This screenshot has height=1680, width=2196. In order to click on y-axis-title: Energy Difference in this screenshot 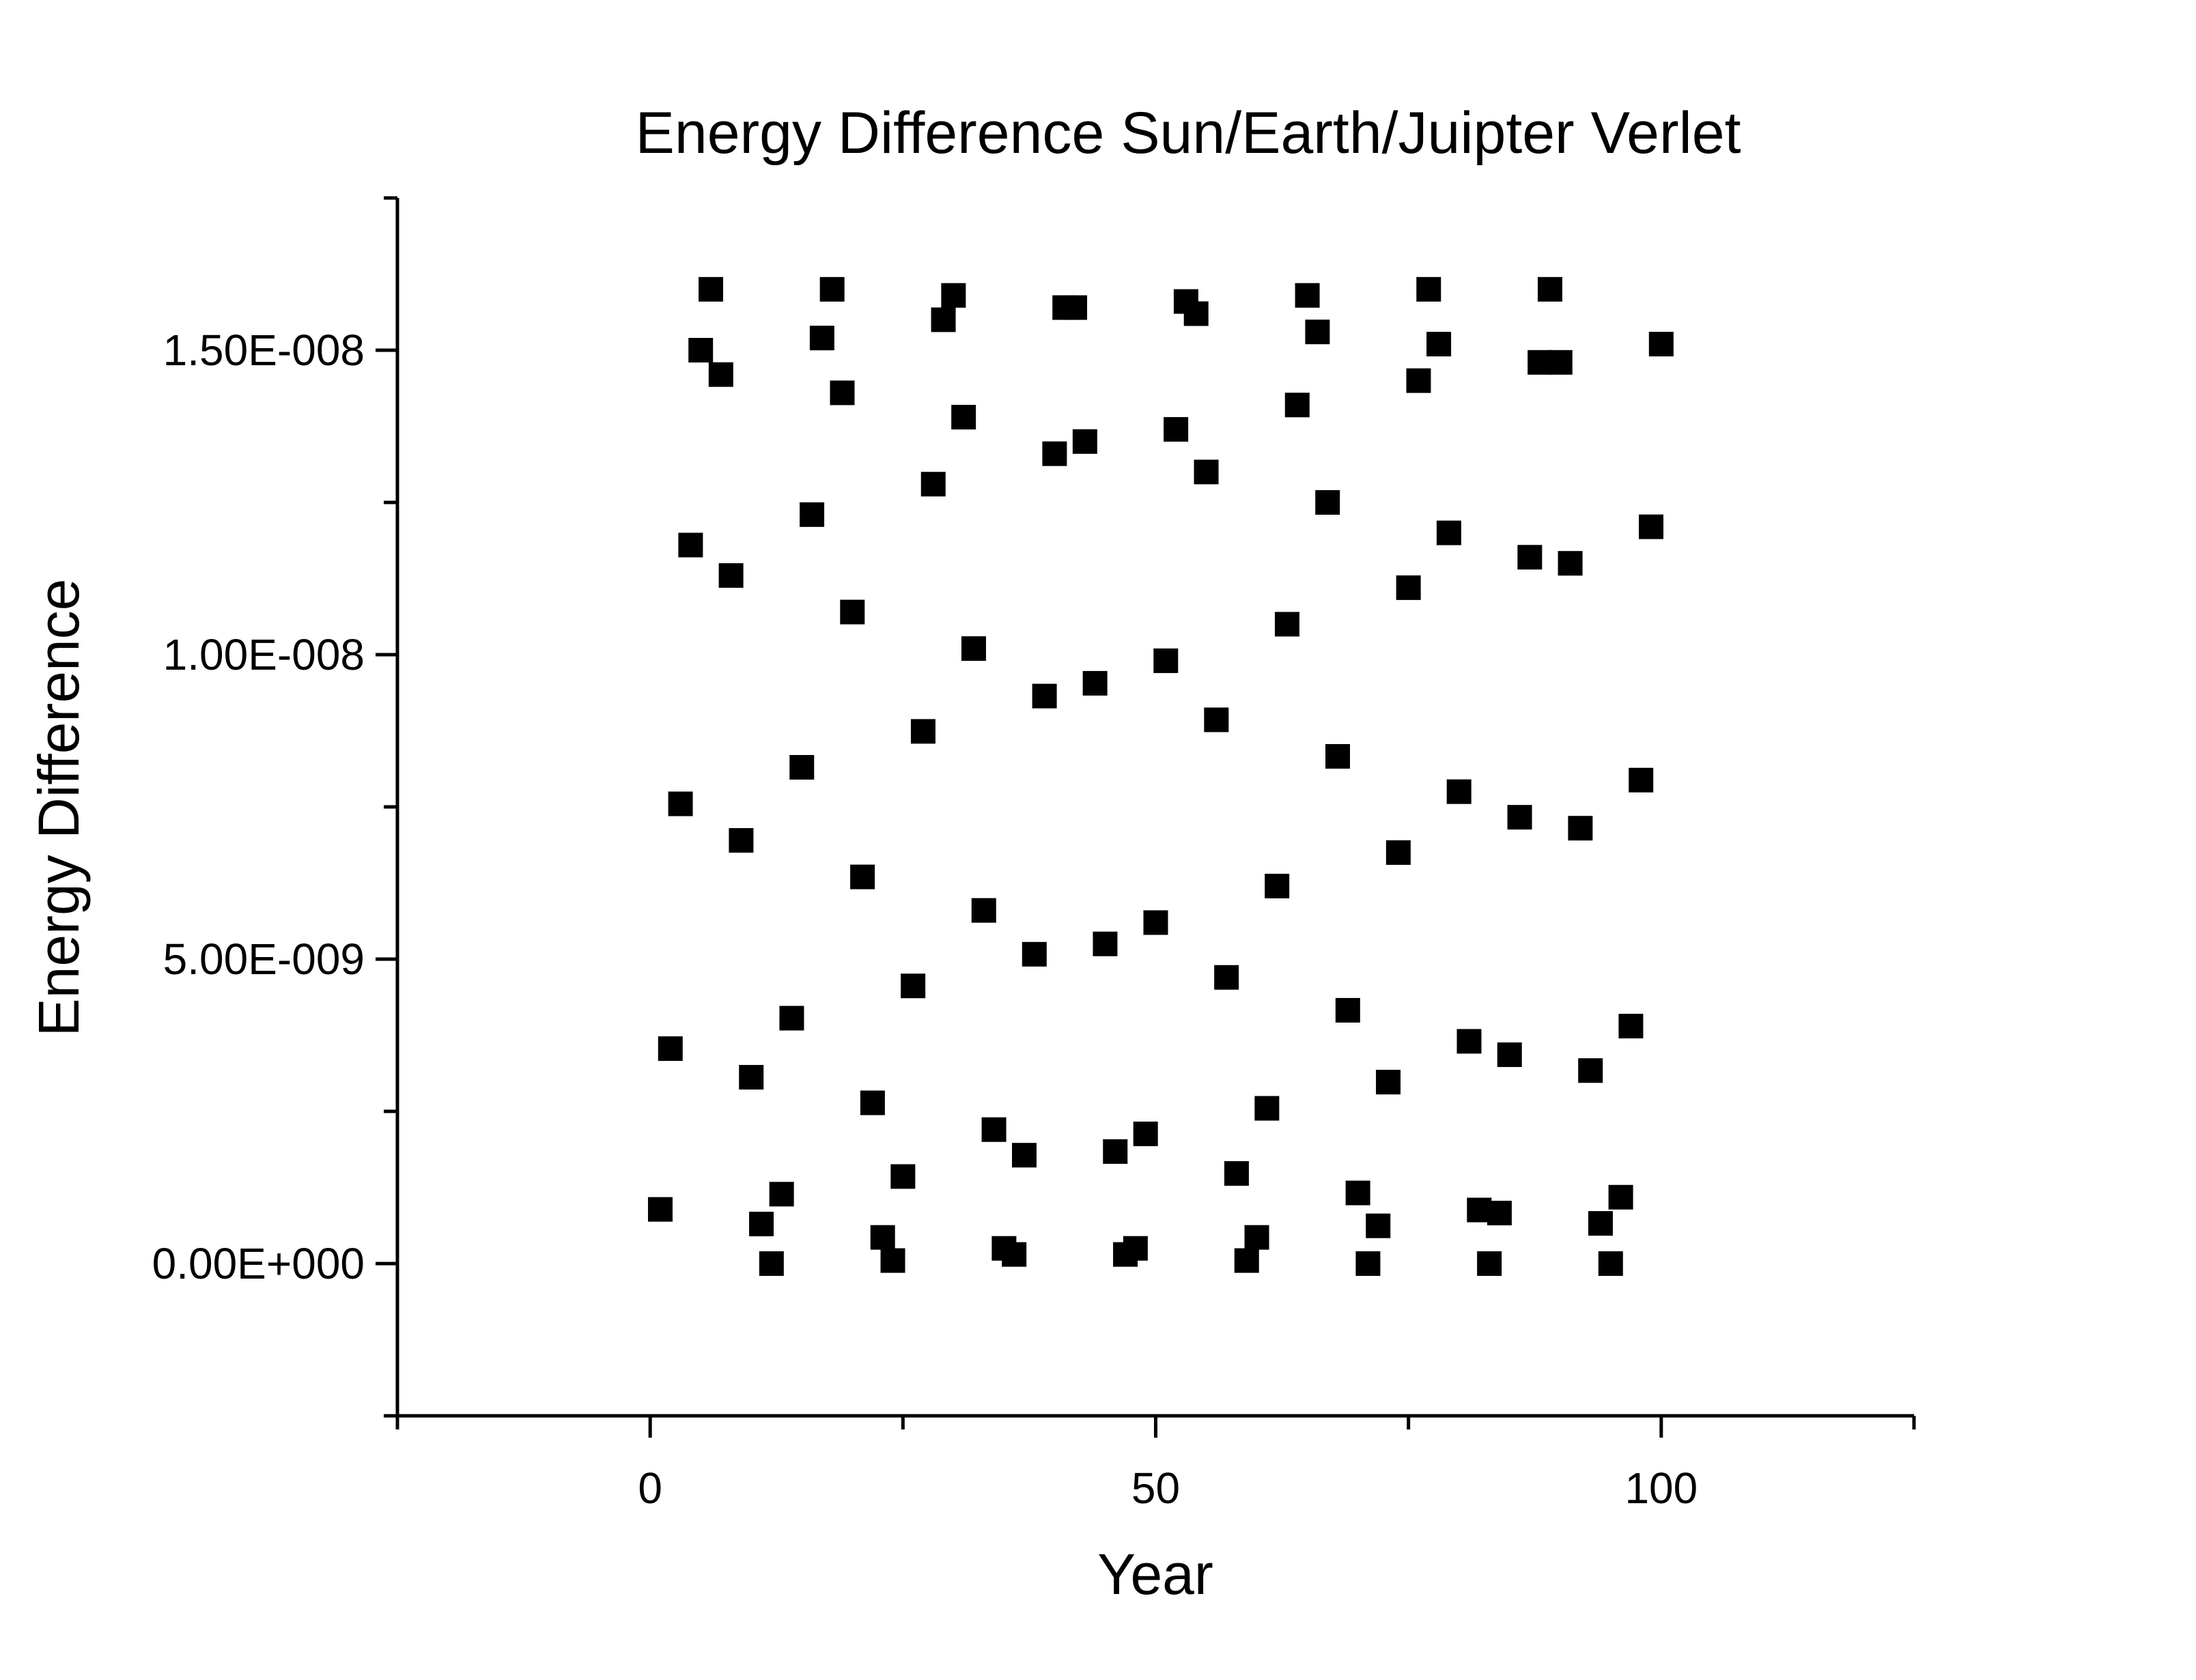, I will do `click(59, 808)`.